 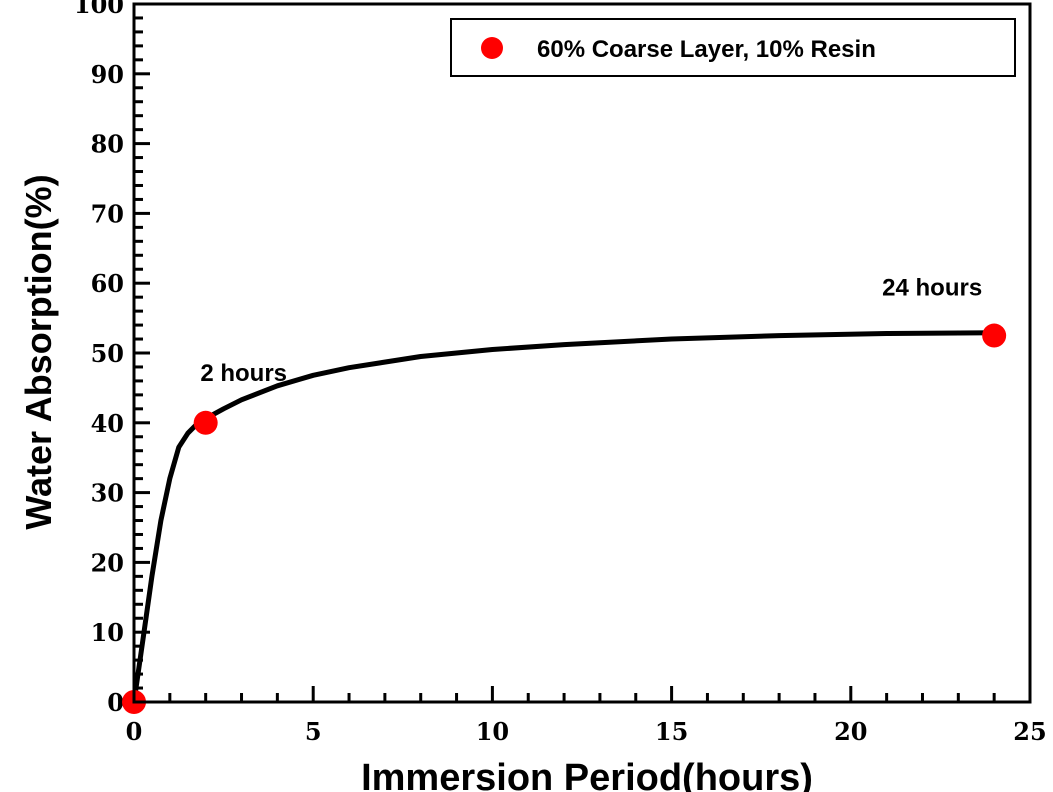 I want to click on y-tick-label: 70, so click(x=107, y=213).